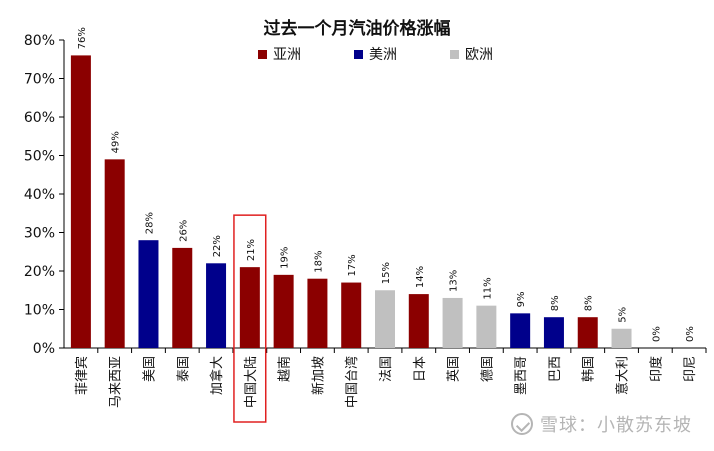 This screenshot has width=714, height=451. What do you see at coordinates (521, 299) in the screenshot?
I see `data-label: 9%` at bounding box center [521, 299].